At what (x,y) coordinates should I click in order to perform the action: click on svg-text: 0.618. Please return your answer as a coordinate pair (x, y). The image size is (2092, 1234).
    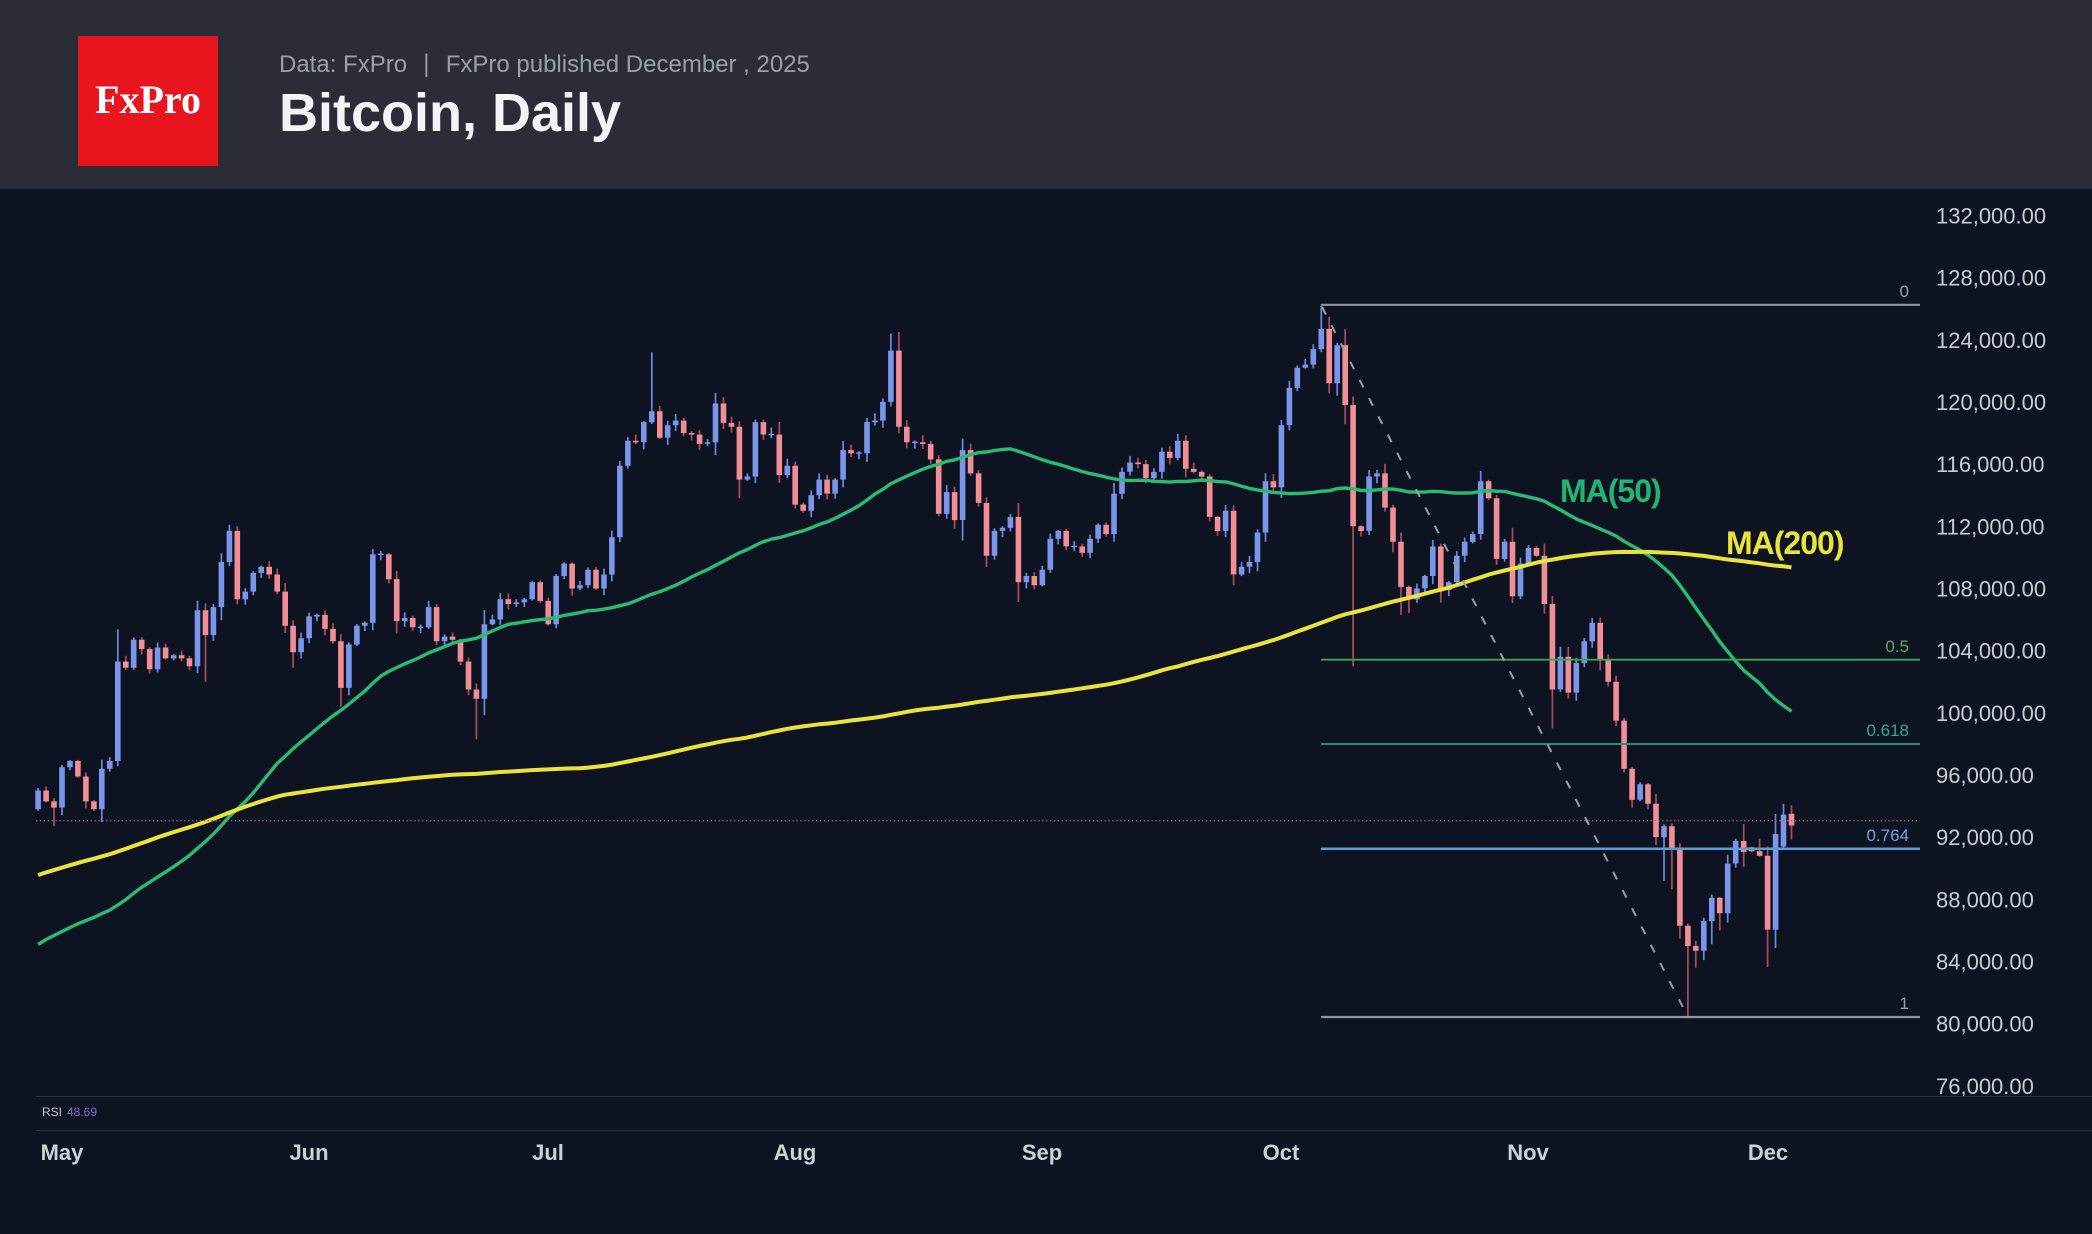
    Looking at the image, I should click on (1887, 730).